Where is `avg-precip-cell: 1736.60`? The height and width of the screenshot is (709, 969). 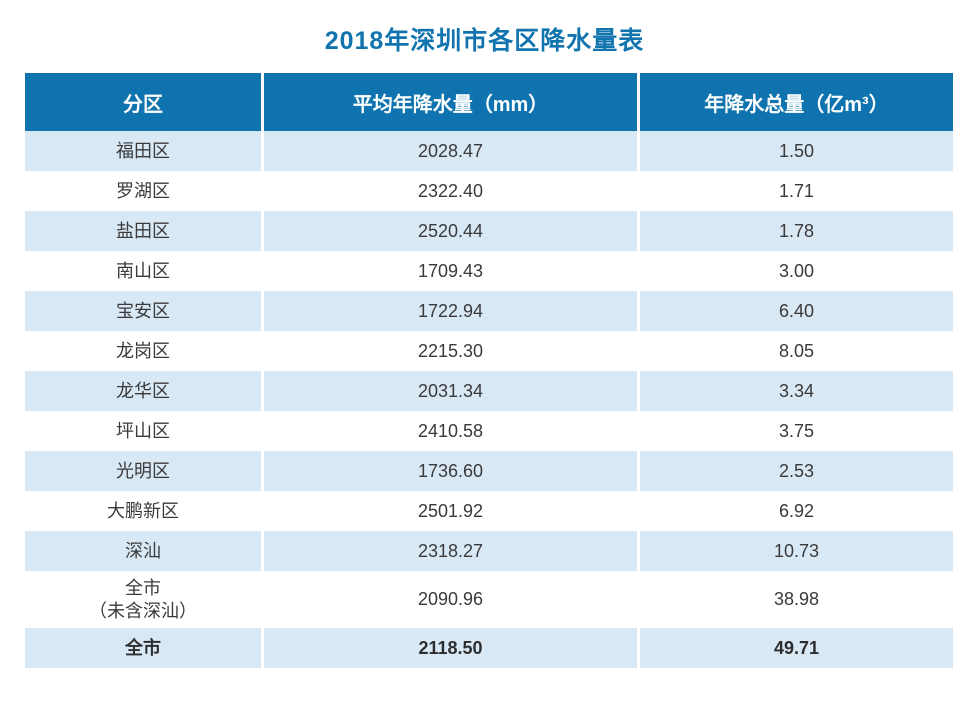 avg-precip-cell: 1736.60 is located at coordinates (449, 471).